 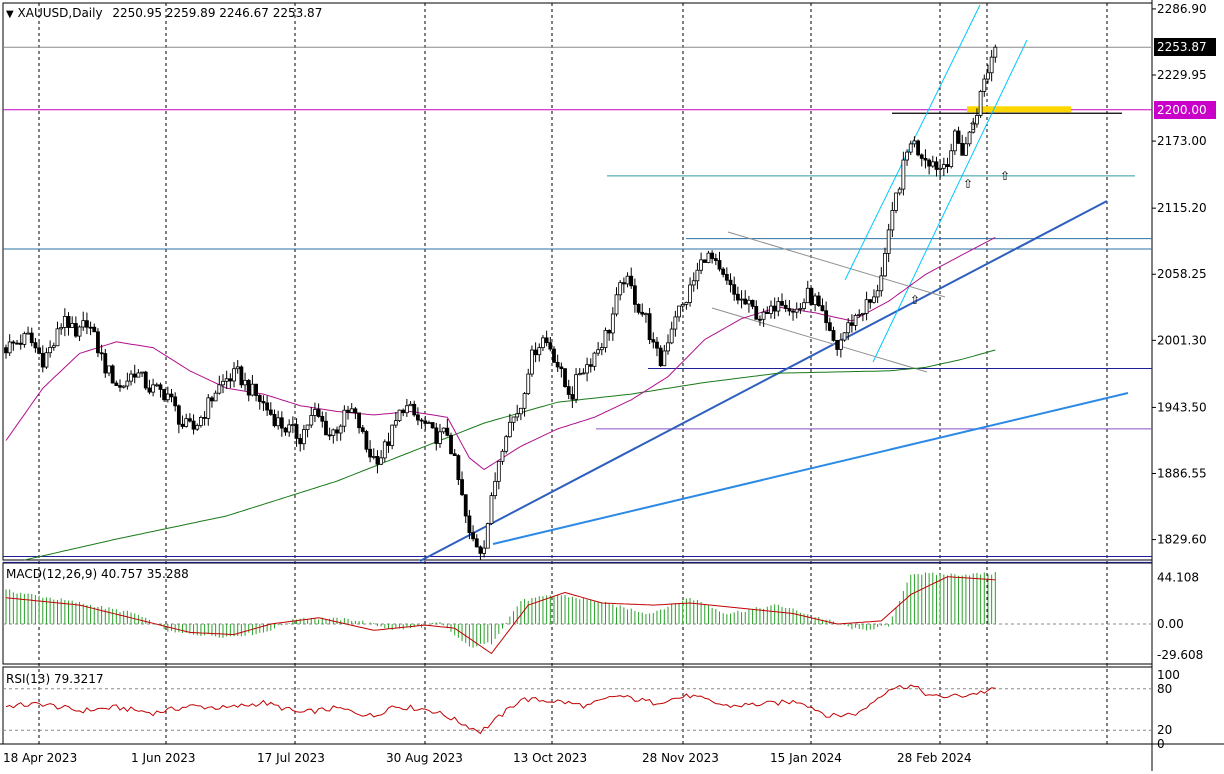 I want to click on x-tick-label: 15 Jan 2024, so click(x=806, y=758).